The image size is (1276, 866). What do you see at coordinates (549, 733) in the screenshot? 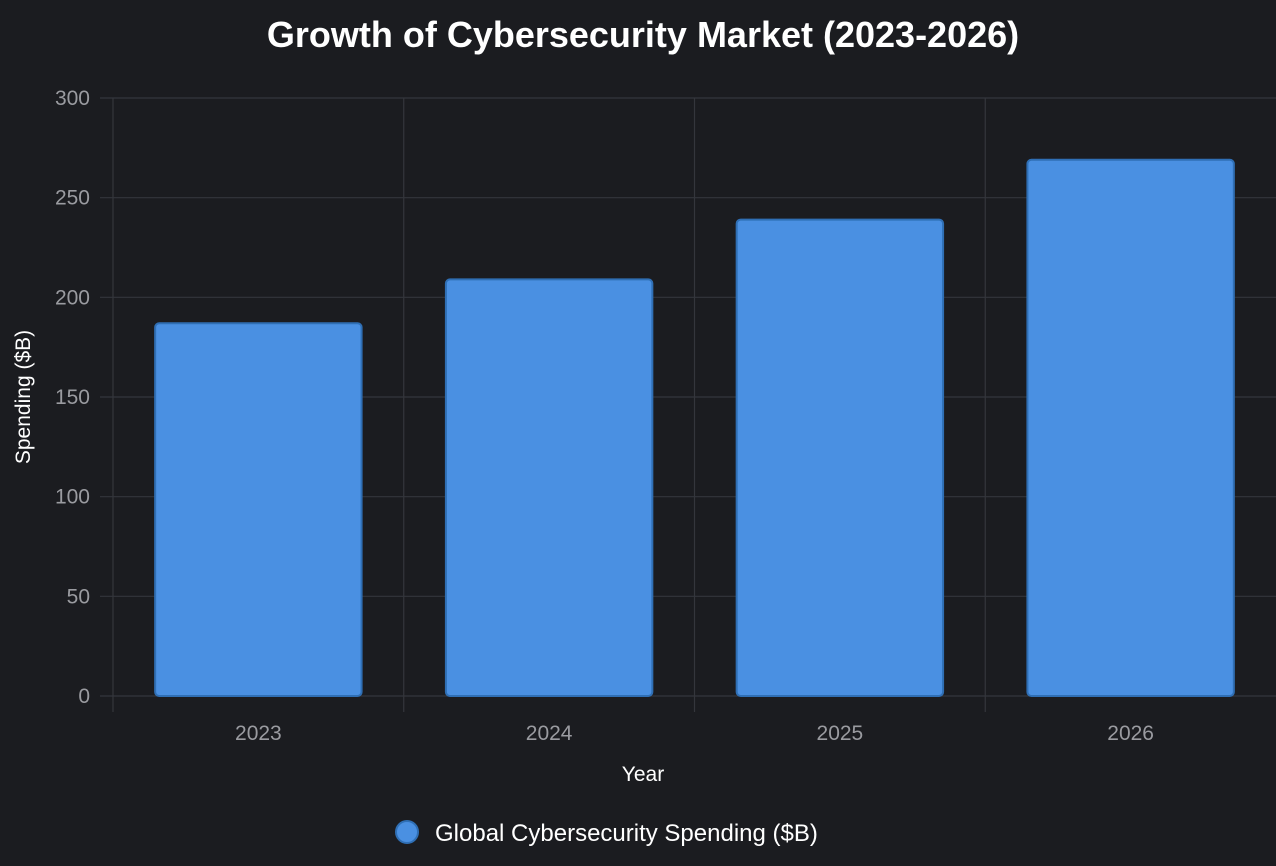
I see `x-tick-label: 2024` at bounding box center [549, 733].